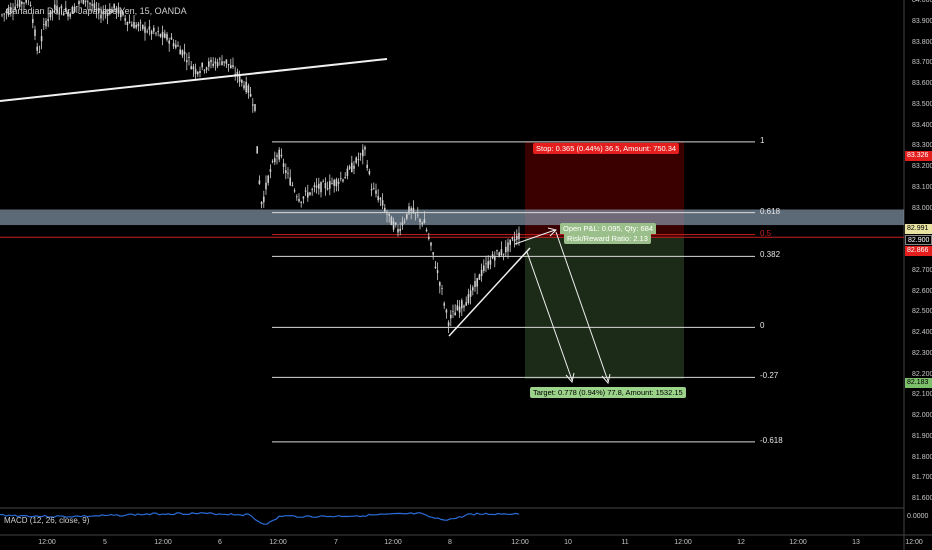 Image resolution: width=932 pixels, height=550 pixels. I want to click on price-axis-label: 83.700, so click(922, 63).